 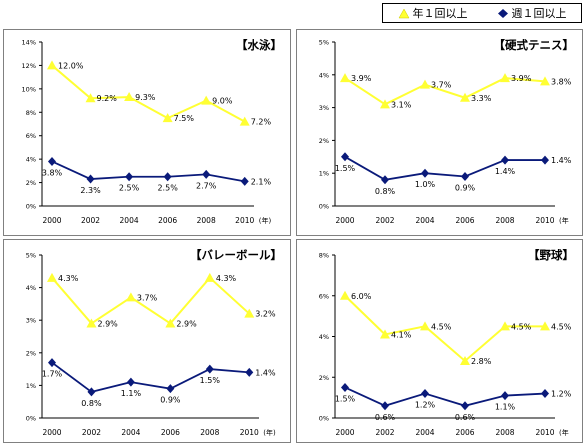 What do you see at coordinates (184, 118) in the screenshot?
I see `data-label-yearly: 7.5%` at bounding box center [184, 118].